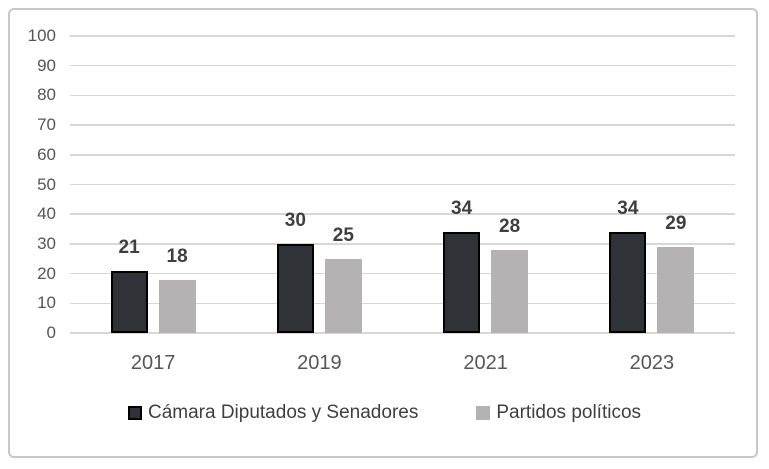  I want to click on y-tick-label-0: 0, so click(51, 332).